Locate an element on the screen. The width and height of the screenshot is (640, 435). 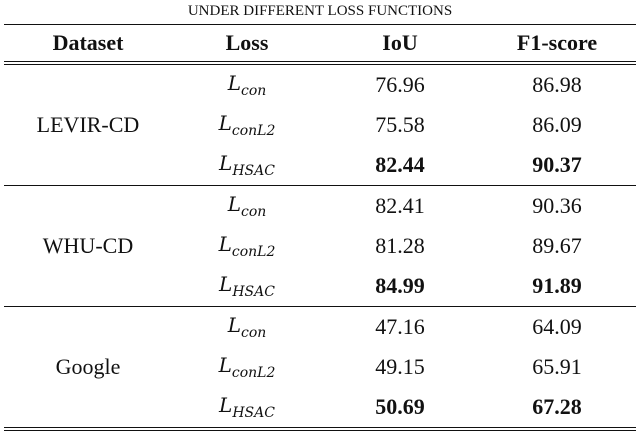
iou-cell: 75.58 is located at coordinates (400, 124).